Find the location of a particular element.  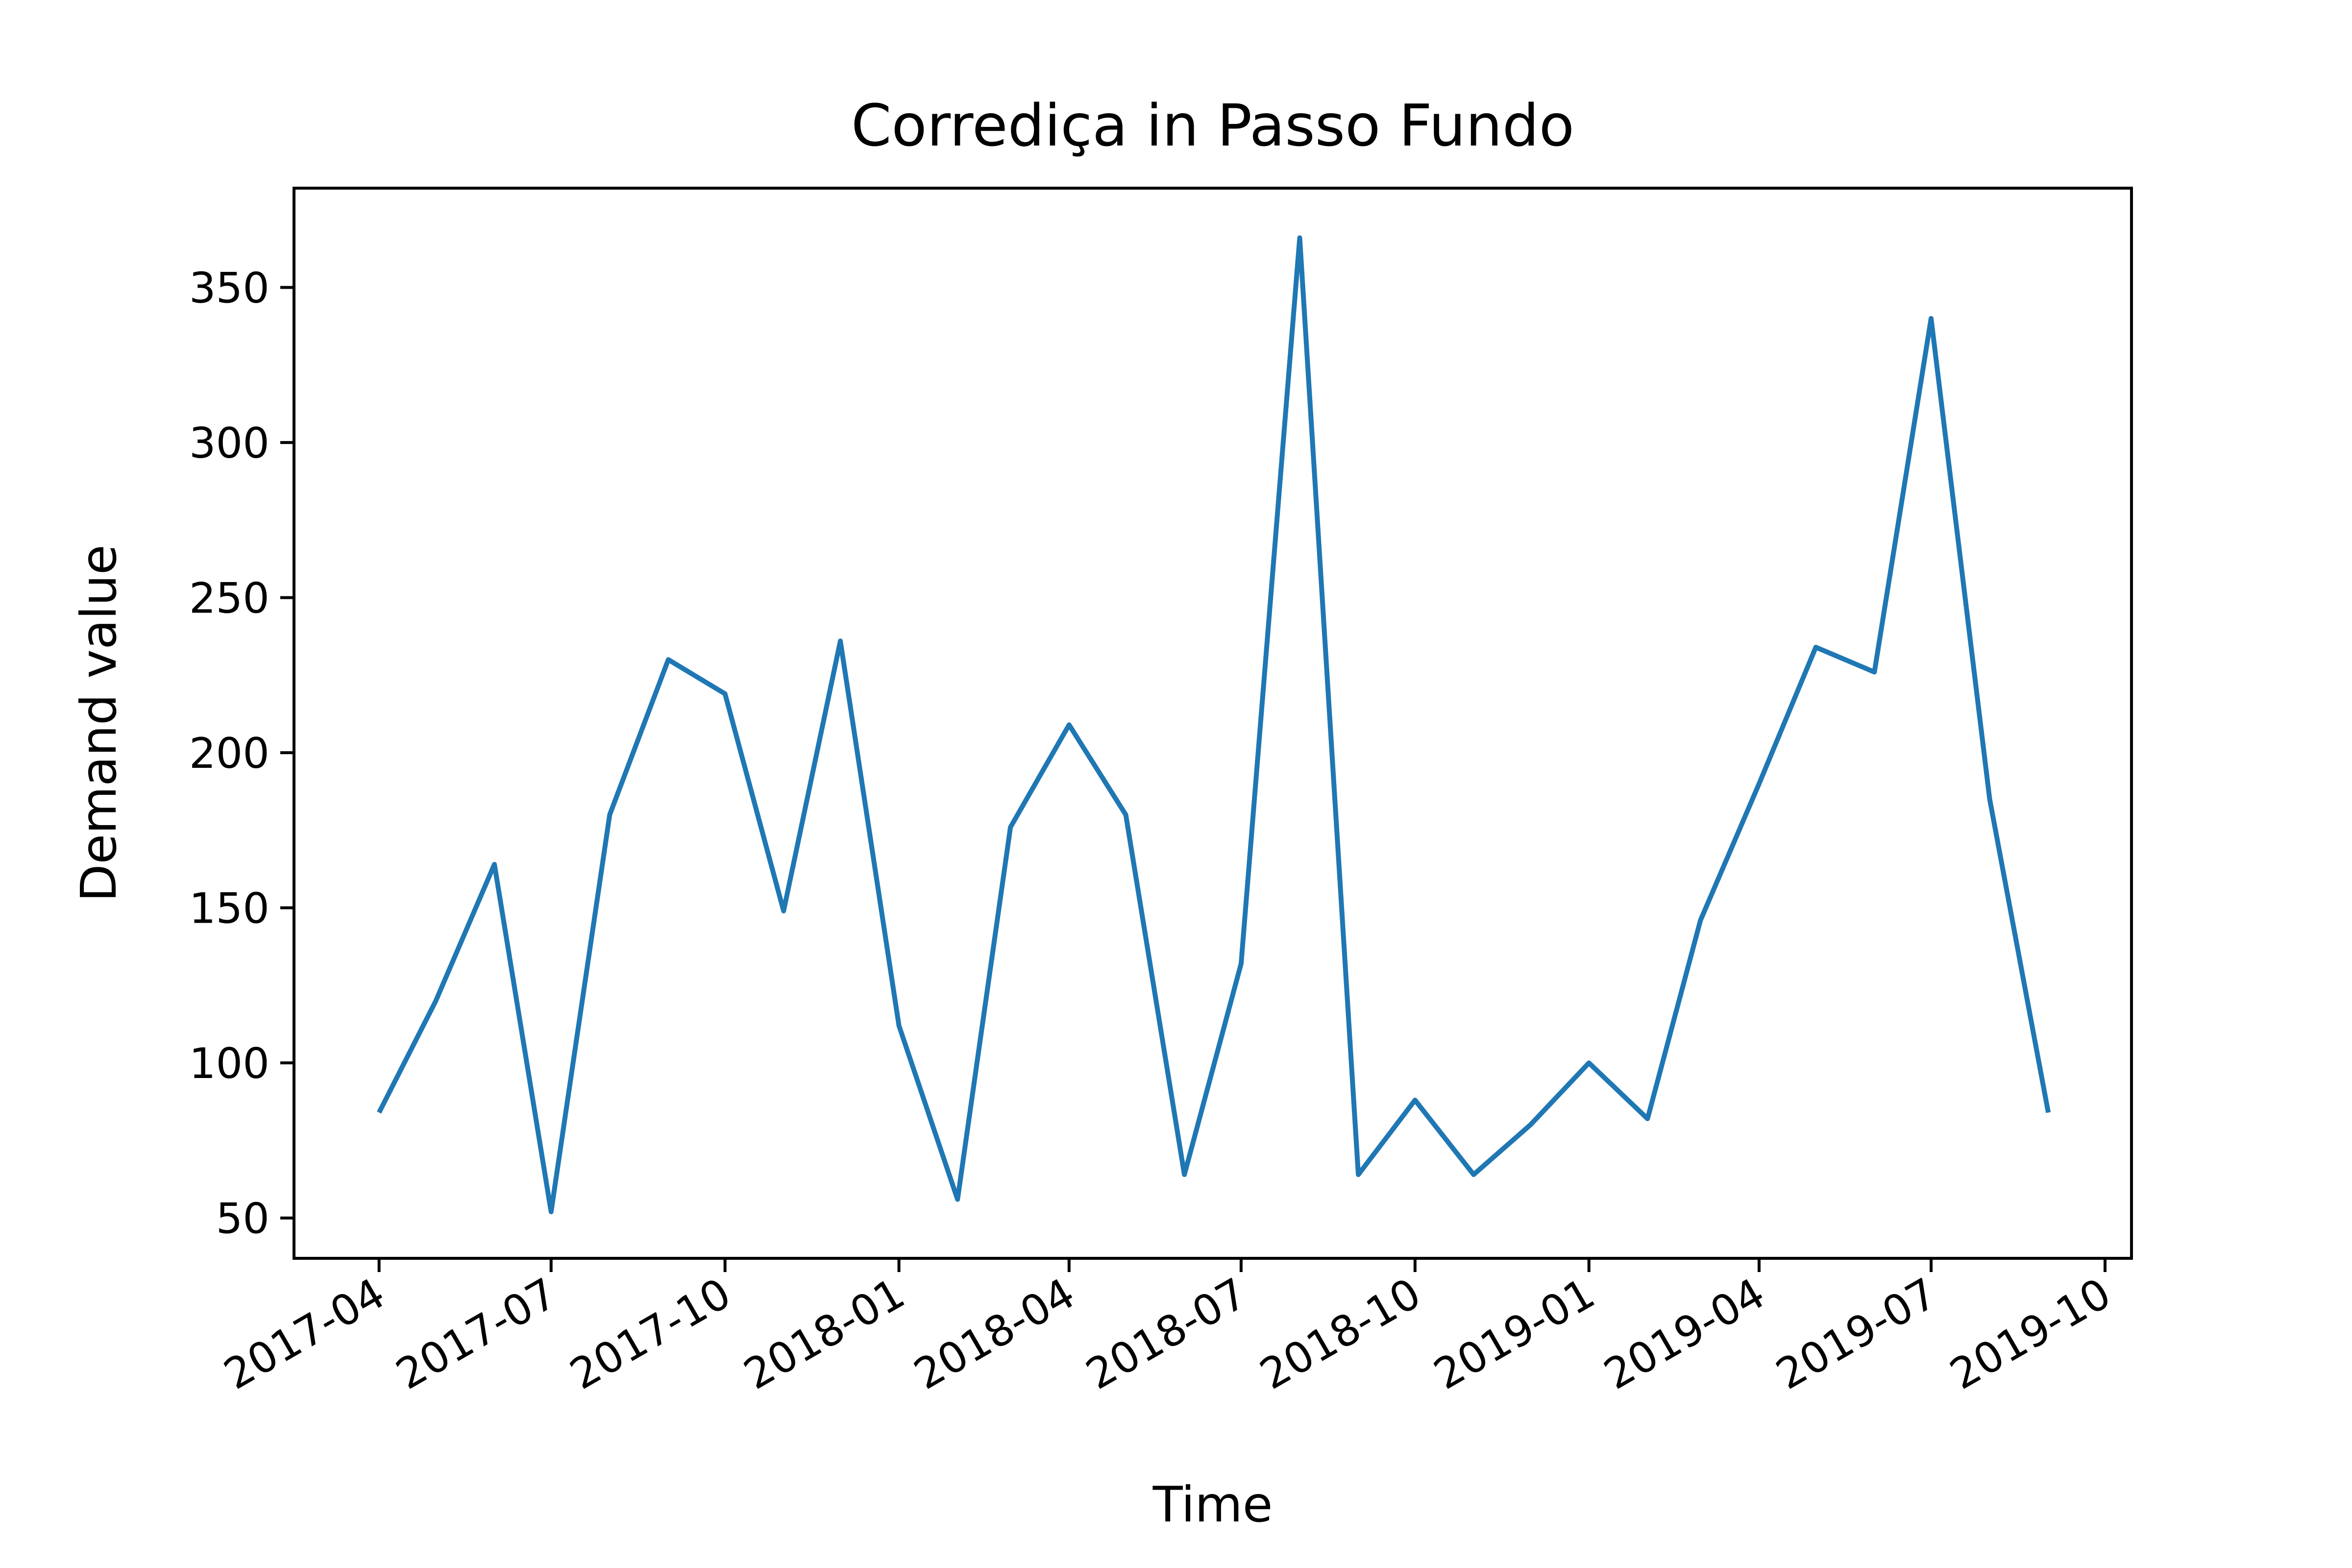

x-tick-label: 2018-10 is located at coordinates (1340, 1334).